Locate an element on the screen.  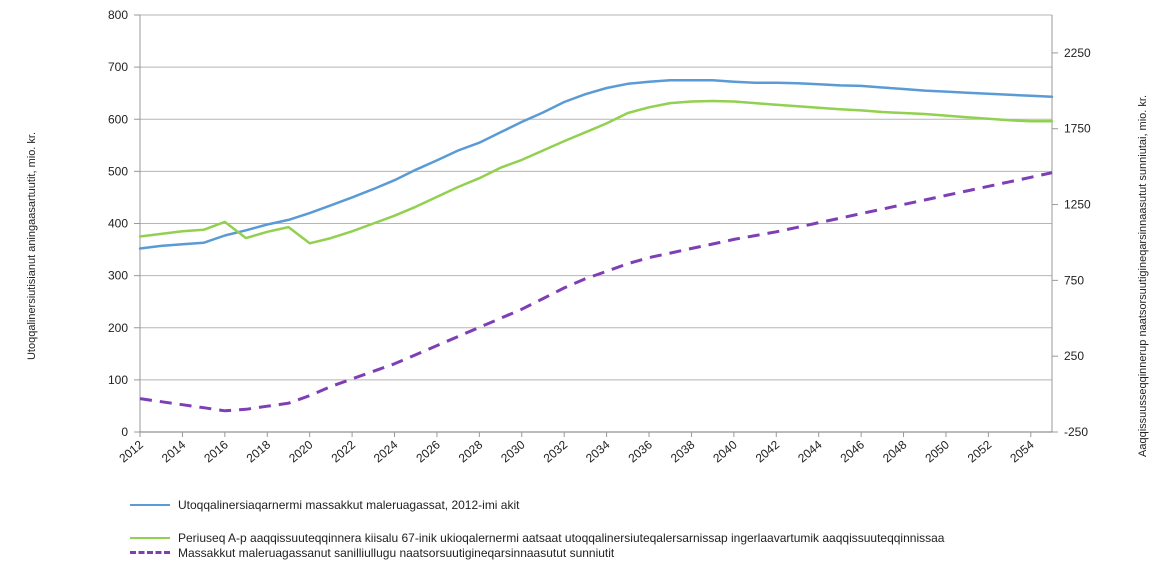
legend-swatch-purple is located at coordinates (150, 552).